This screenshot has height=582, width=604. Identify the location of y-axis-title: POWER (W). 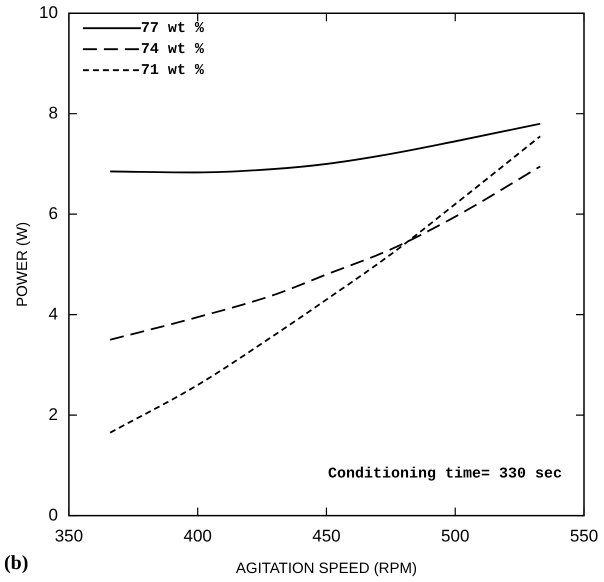
(23, 264).